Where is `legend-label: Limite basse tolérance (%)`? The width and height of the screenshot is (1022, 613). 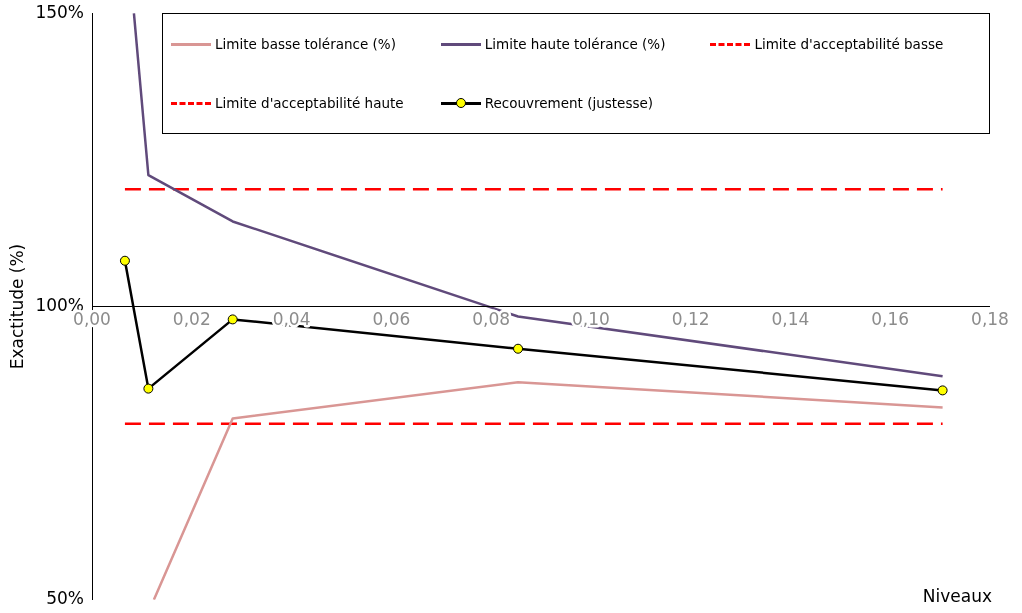
legend-label: Limite basse tolérance (%) is located at coordinates (305, 43).